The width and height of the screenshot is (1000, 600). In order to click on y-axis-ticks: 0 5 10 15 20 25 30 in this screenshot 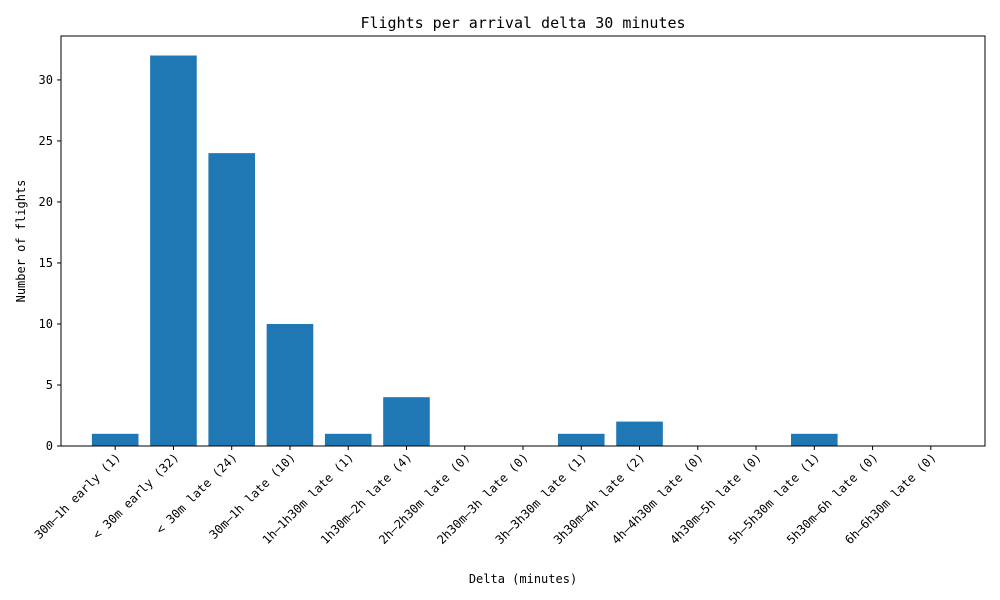, I will do `click(50, 263)`.